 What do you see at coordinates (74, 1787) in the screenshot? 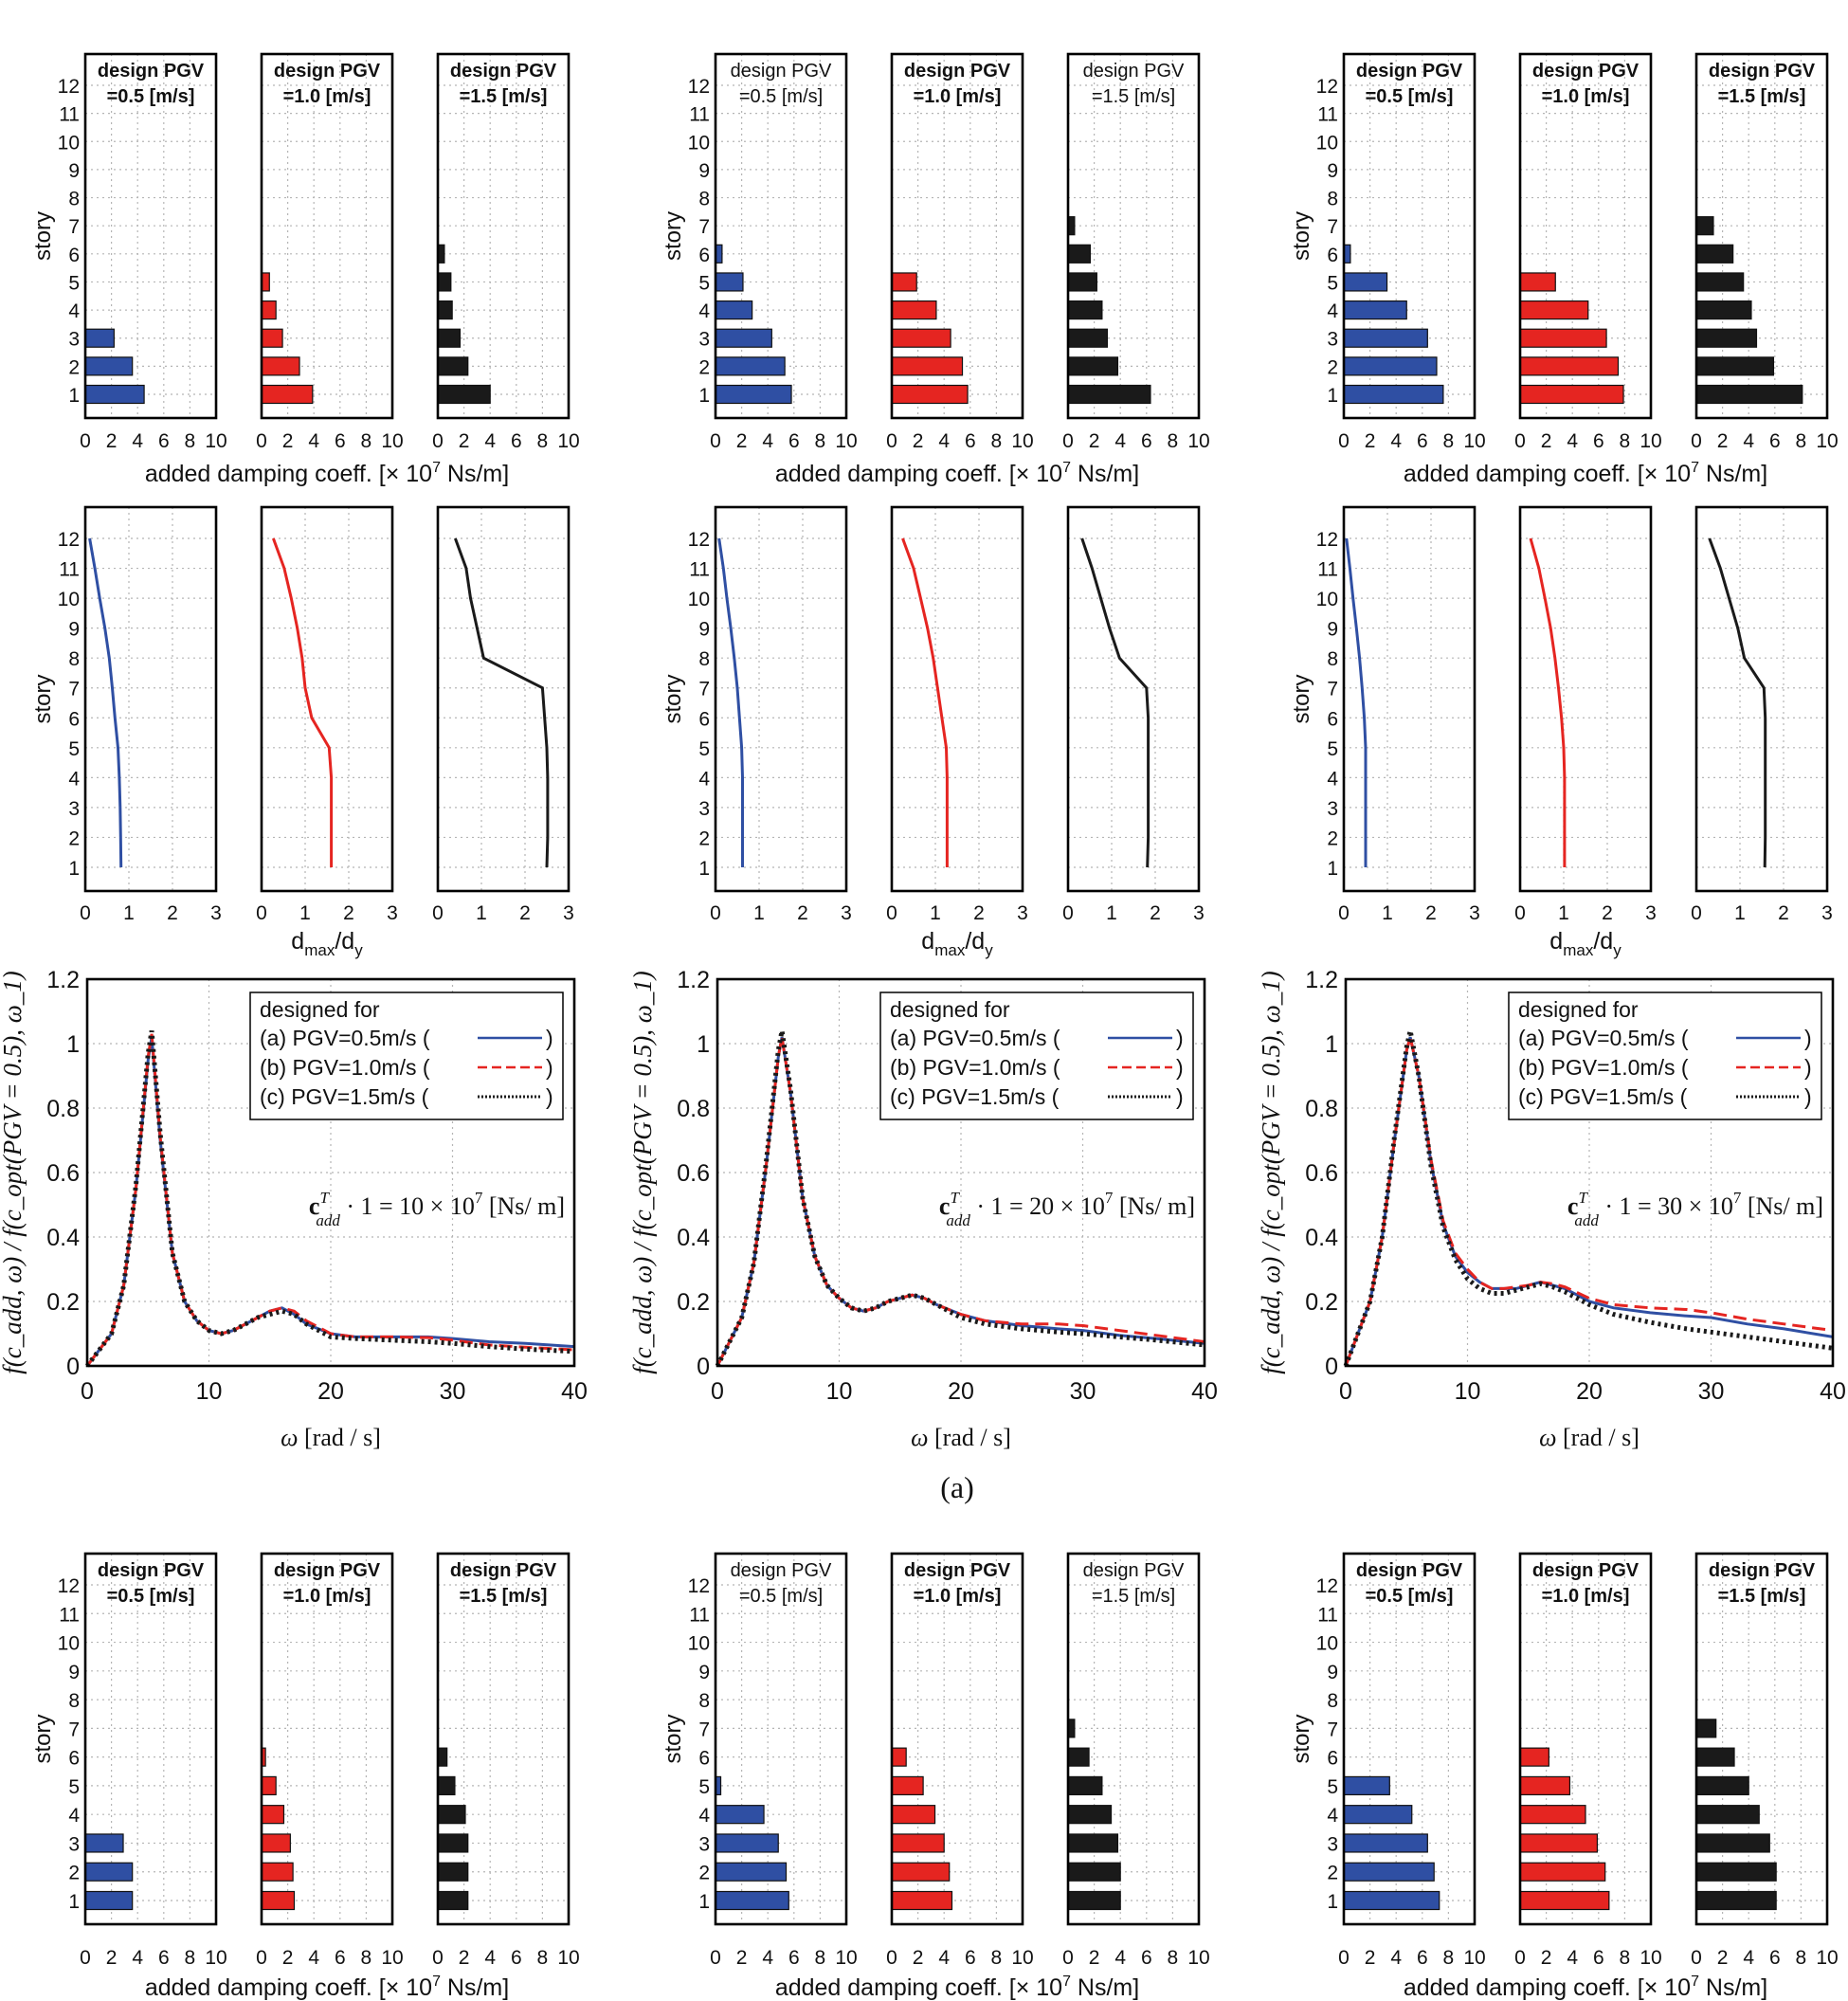
I see `bar-ytick: 5` at bounding box center [74, 1787].